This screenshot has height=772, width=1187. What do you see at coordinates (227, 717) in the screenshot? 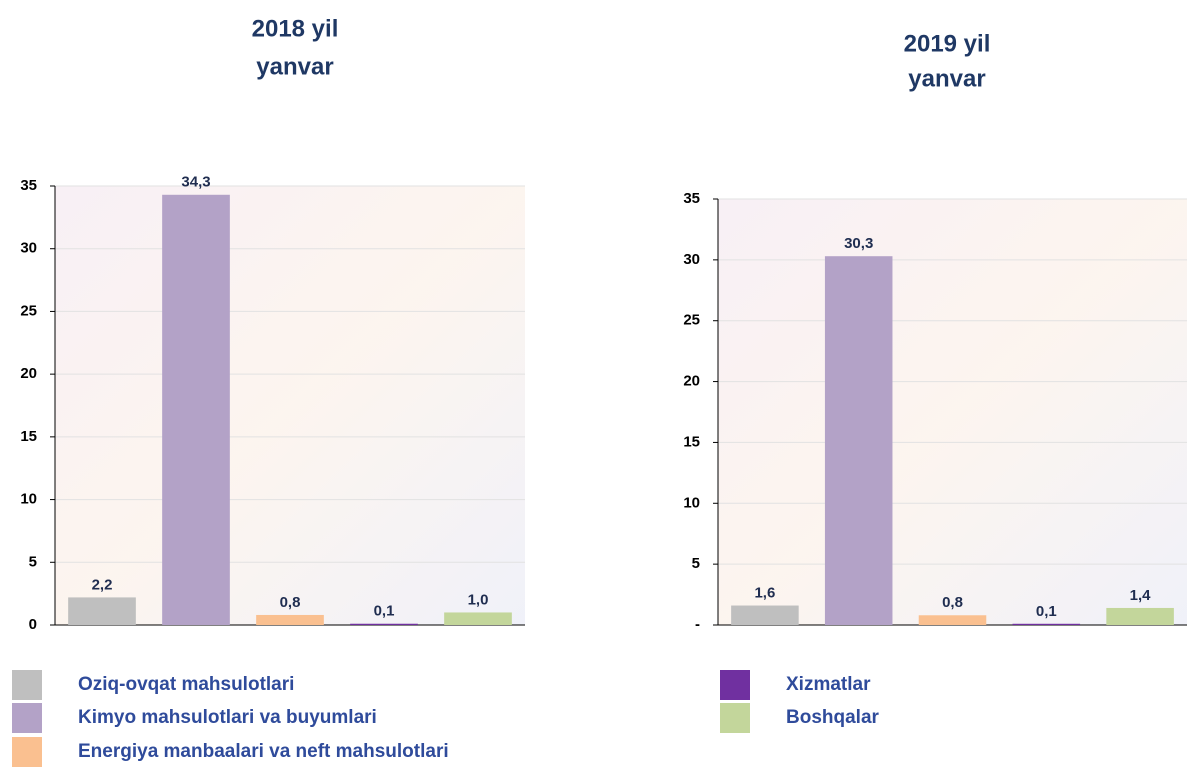
I see `legend-label: Kimyo mahsulotlari va buyumlari` at bounding box center [227, 717].